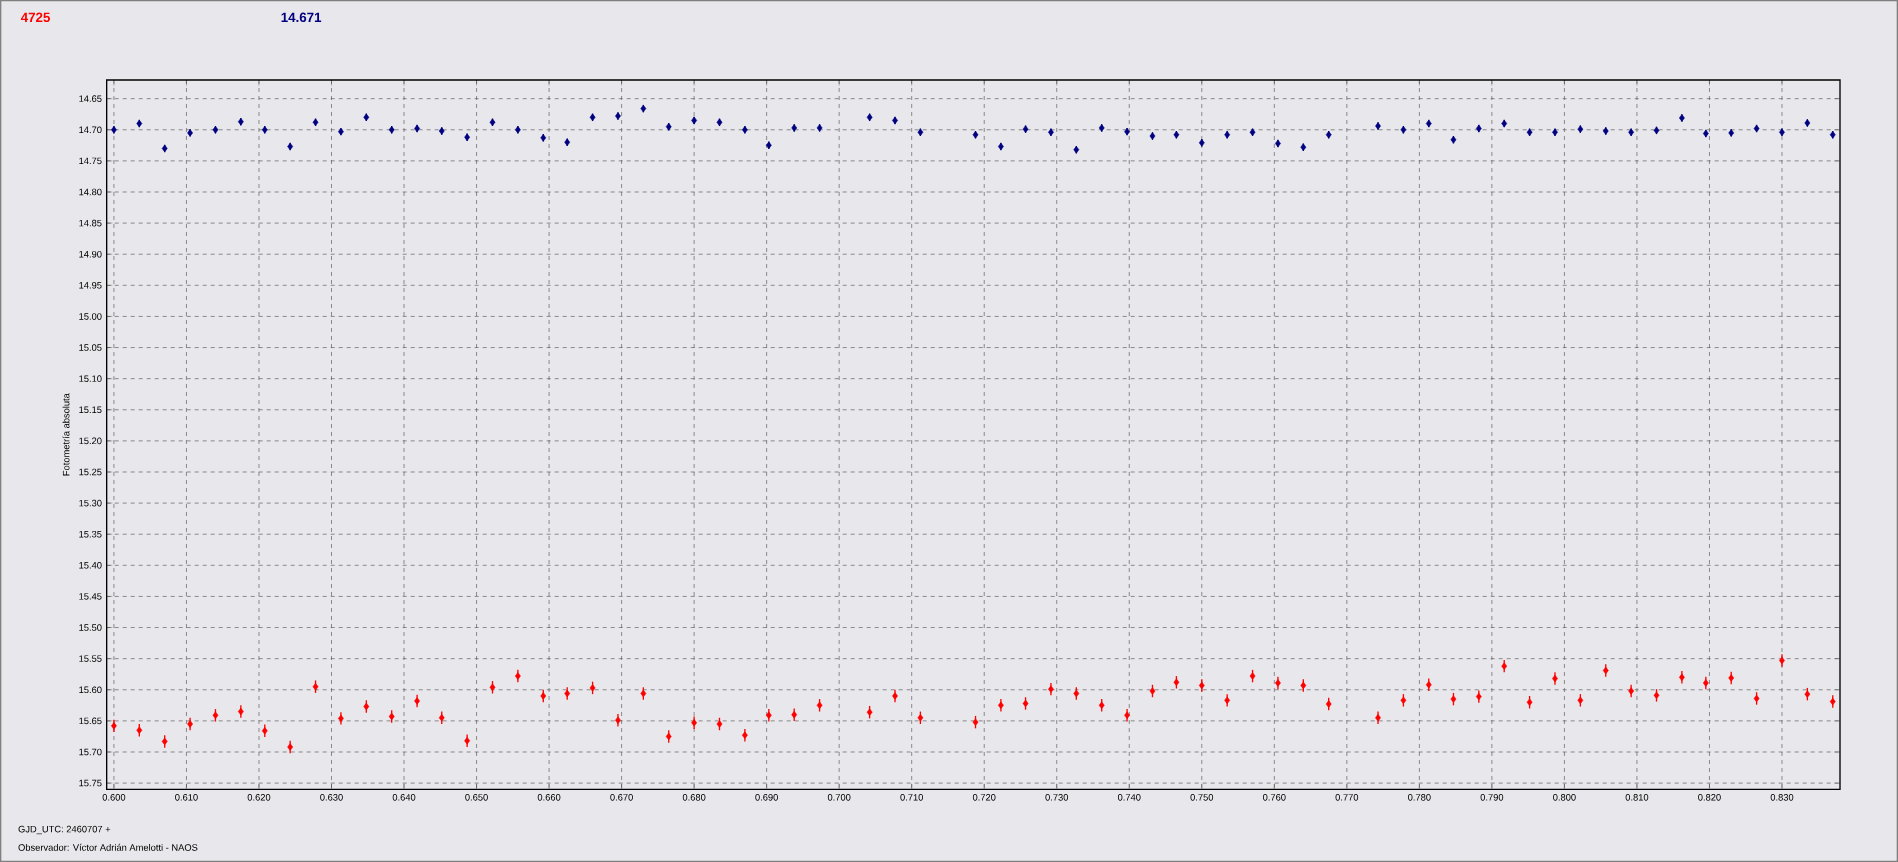  I want to click on text: 4725, so click(35, 17).